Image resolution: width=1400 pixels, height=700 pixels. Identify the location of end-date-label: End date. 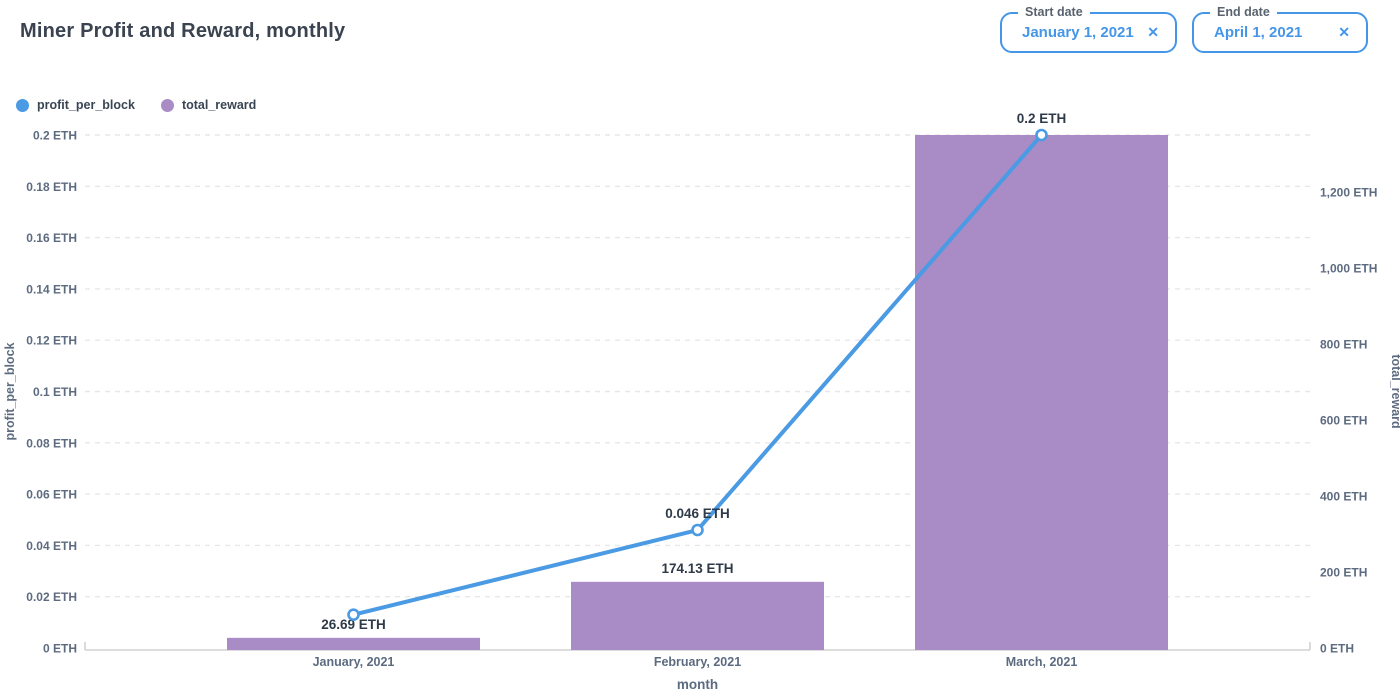
(1243, 12).